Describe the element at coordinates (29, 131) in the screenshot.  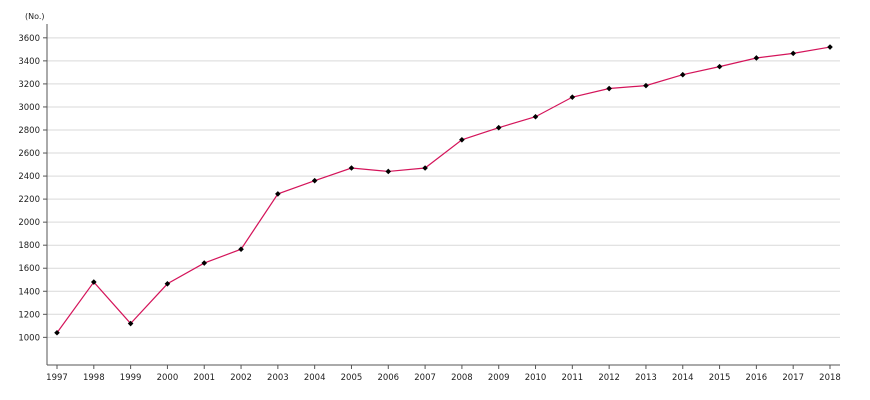
I see `y-tick-label: 2800` at that location.